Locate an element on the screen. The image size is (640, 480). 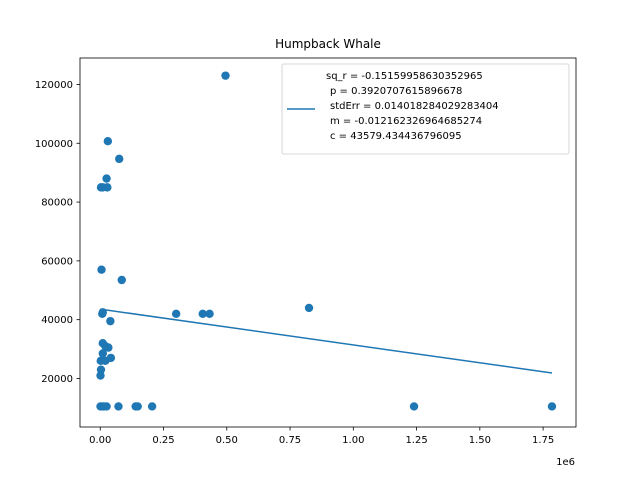
y-tick-label: 80000 is located at coordinates (57, 203).